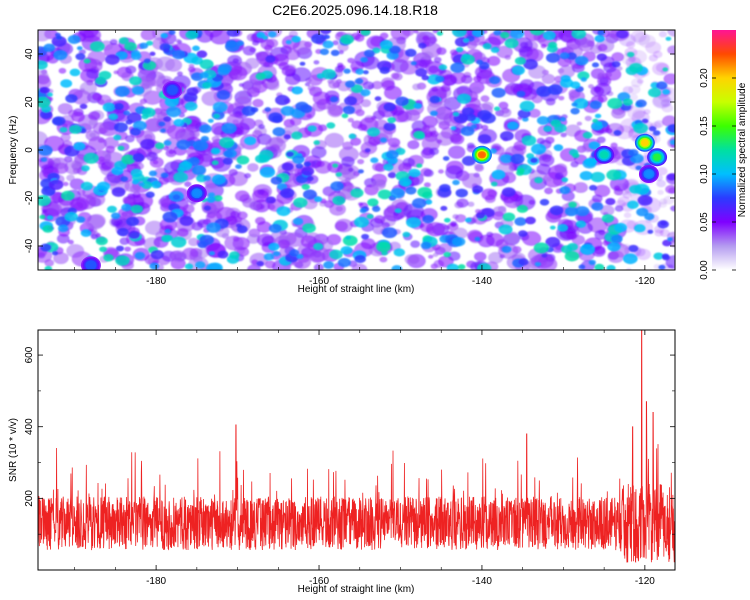  What do you see at coordinates (29, 498) in the screenshot?
I see `snr-y-tick-label: 200` at bounding box center [29, 498].